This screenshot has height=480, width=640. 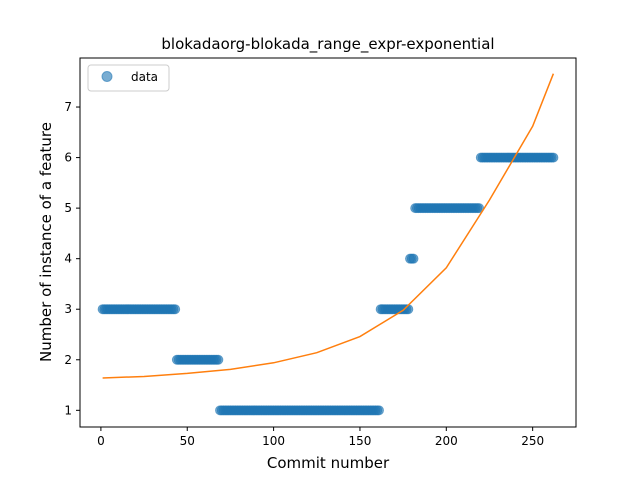 What do you see at coordinates (68, 107) in the screenshot?
I see `y-tick-label: 7` at bounding box center [68, 107].